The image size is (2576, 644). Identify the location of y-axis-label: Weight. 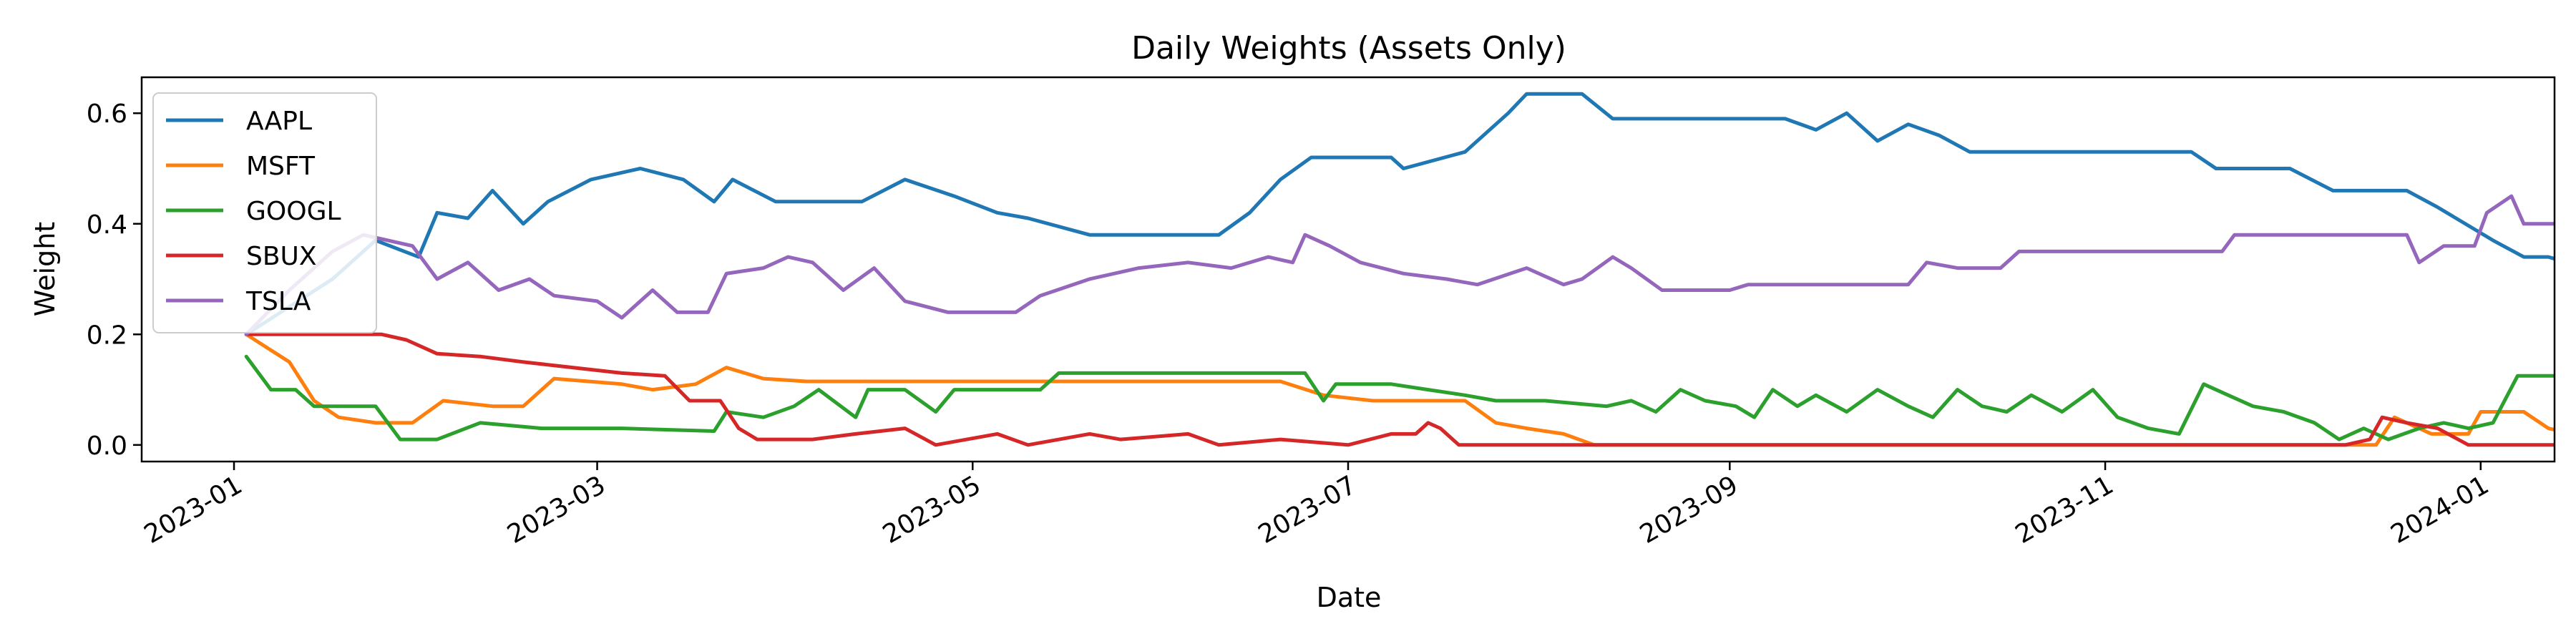
(45, 269).